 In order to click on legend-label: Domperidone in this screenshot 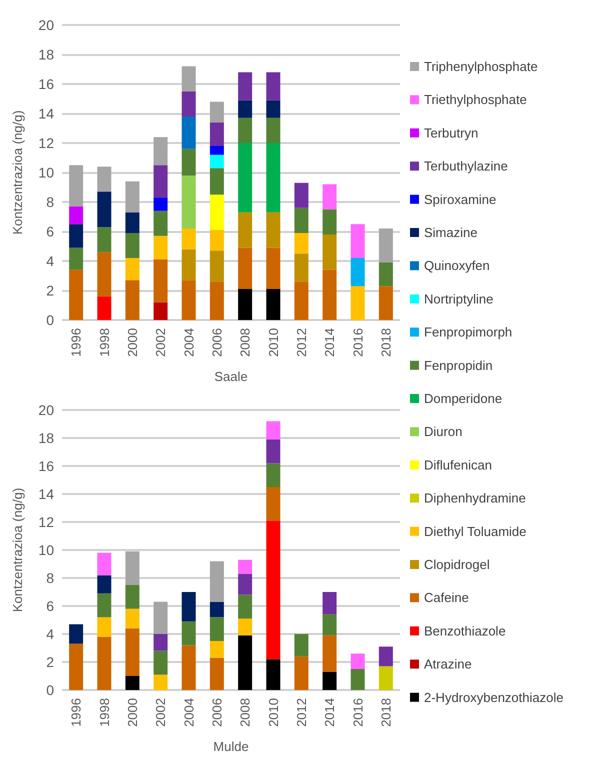, I will do `click(463, 398)`.